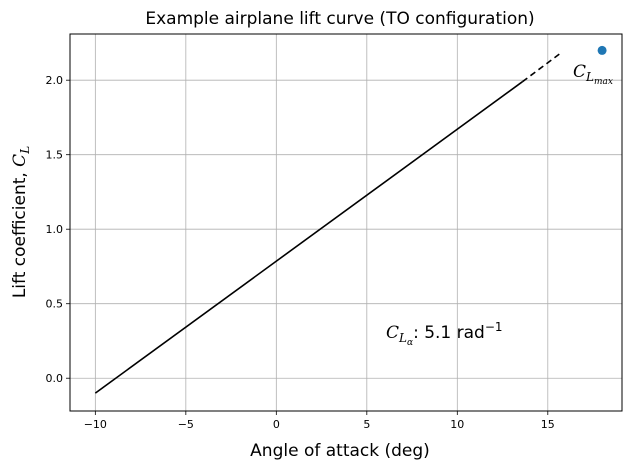 This screenshot has height=470, width=630. Describe the element at coordinates (579, 72) in the screenshot. I see `clmax-symbol: C` at that location.